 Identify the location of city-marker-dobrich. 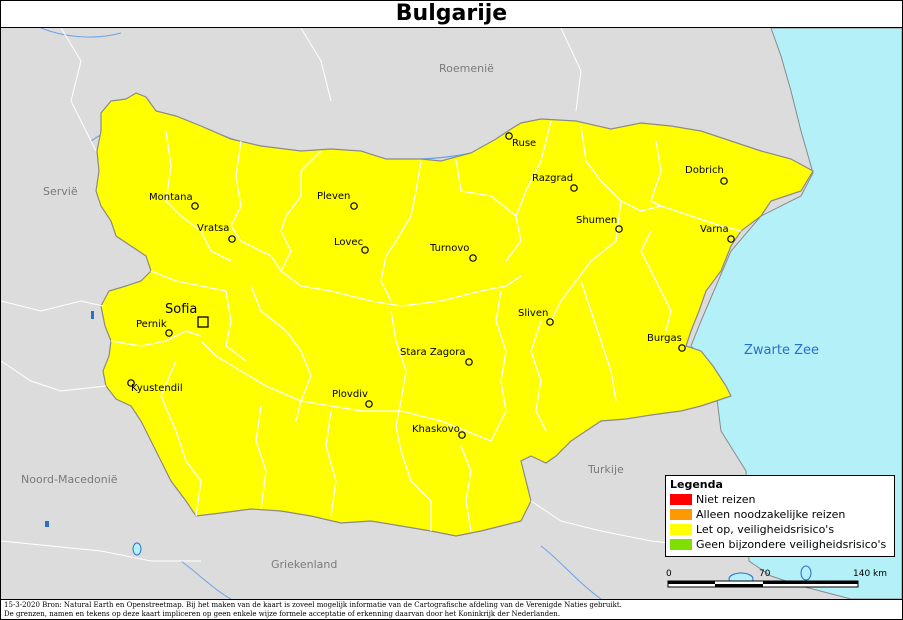
(724, 181).